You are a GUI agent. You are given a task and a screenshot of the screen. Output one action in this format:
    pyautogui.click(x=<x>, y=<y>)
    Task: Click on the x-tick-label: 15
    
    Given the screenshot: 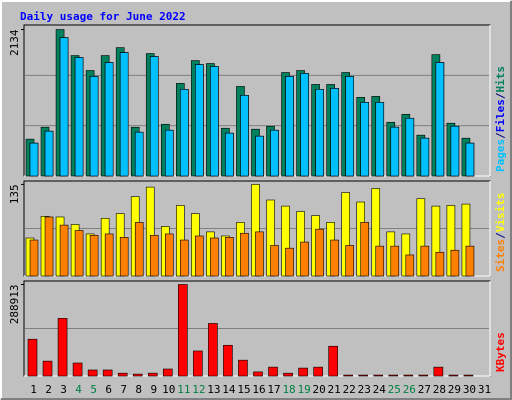 What is the action you would take?
    pyautogui.click(x=243, y=389)
    